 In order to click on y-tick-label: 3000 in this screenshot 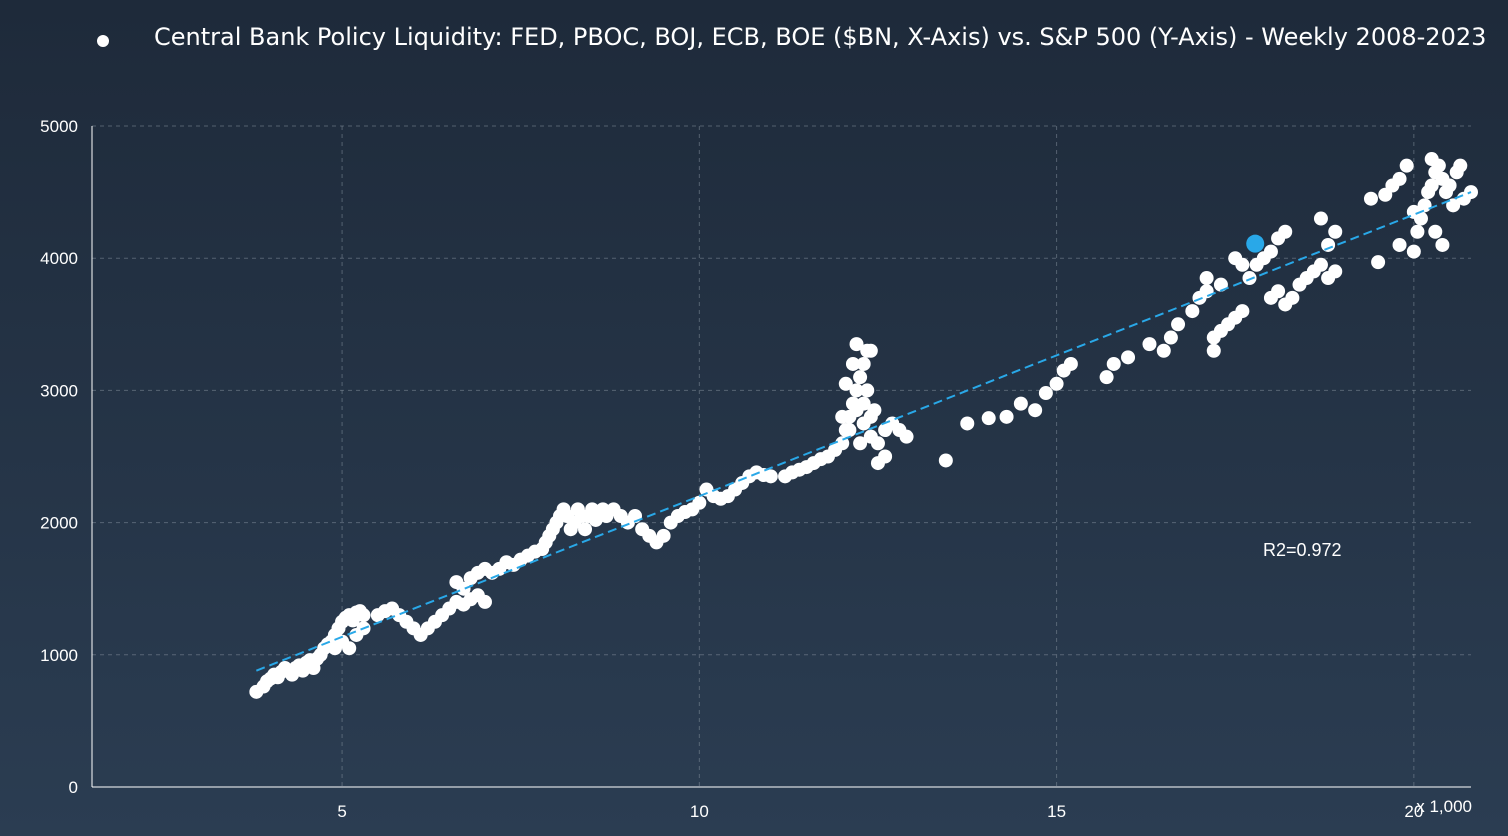, I will do `click(59, 390)`.